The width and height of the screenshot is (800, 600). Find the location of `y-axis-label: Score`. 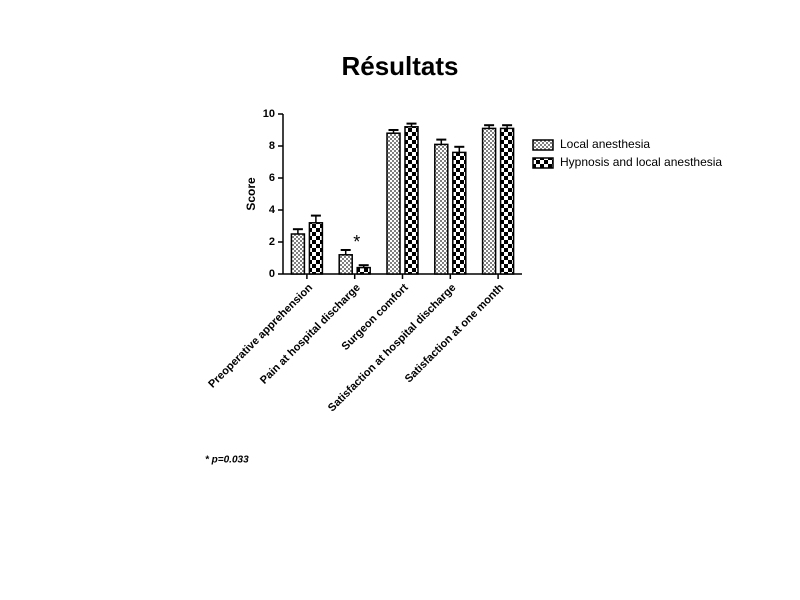

y-axis-label: Score is located at coordinates (251, 194).